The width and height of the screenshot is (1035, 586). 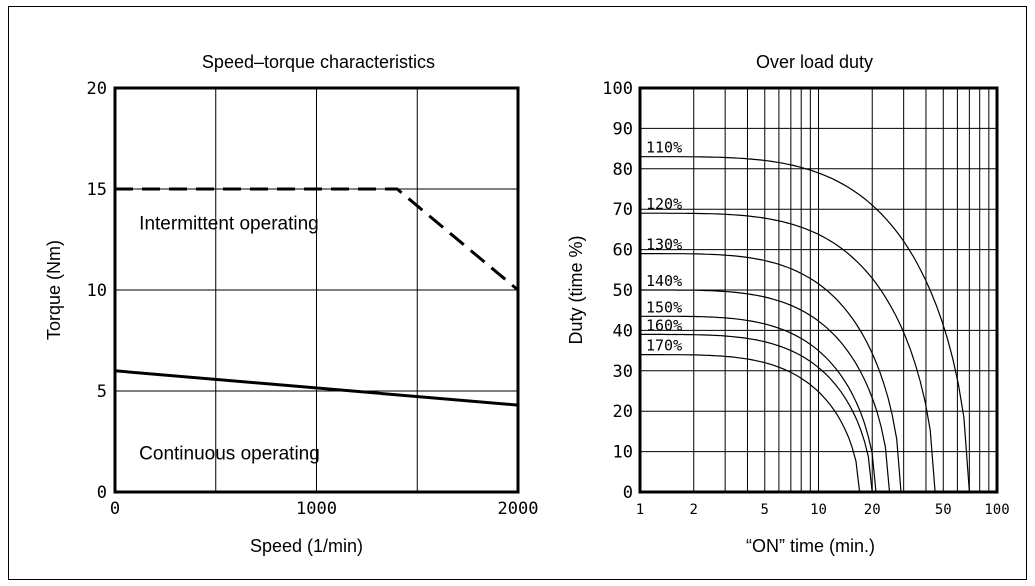 I want to click on curve-label: 170%, so click(x=664, y=346).